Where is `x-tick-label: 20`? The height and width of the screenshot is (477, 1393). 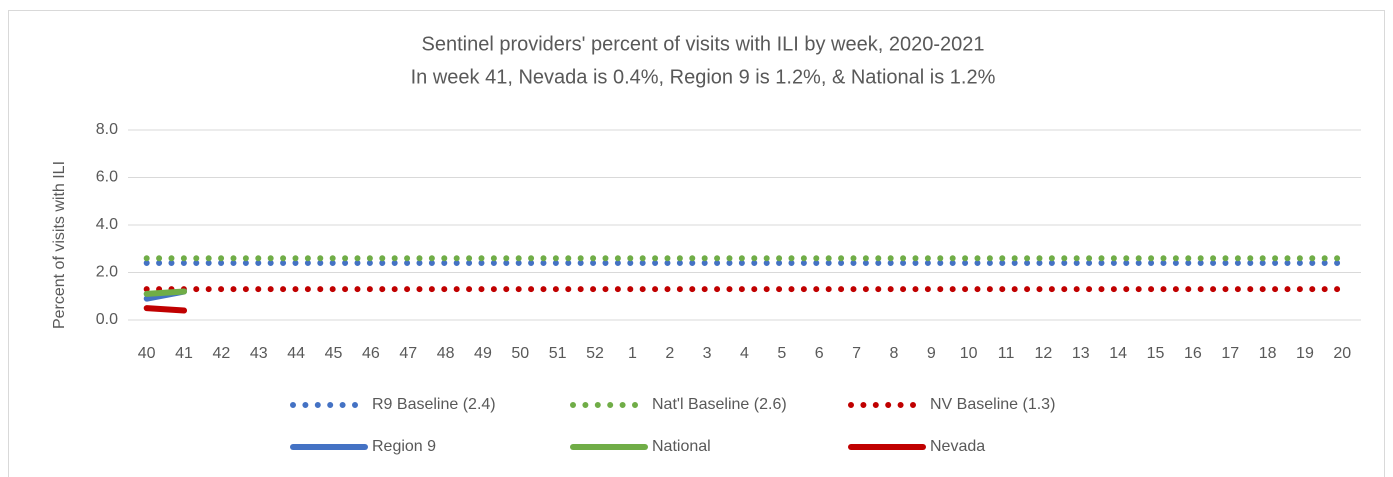 x-tick-label: 20 is located at coordinates (1342, 353).